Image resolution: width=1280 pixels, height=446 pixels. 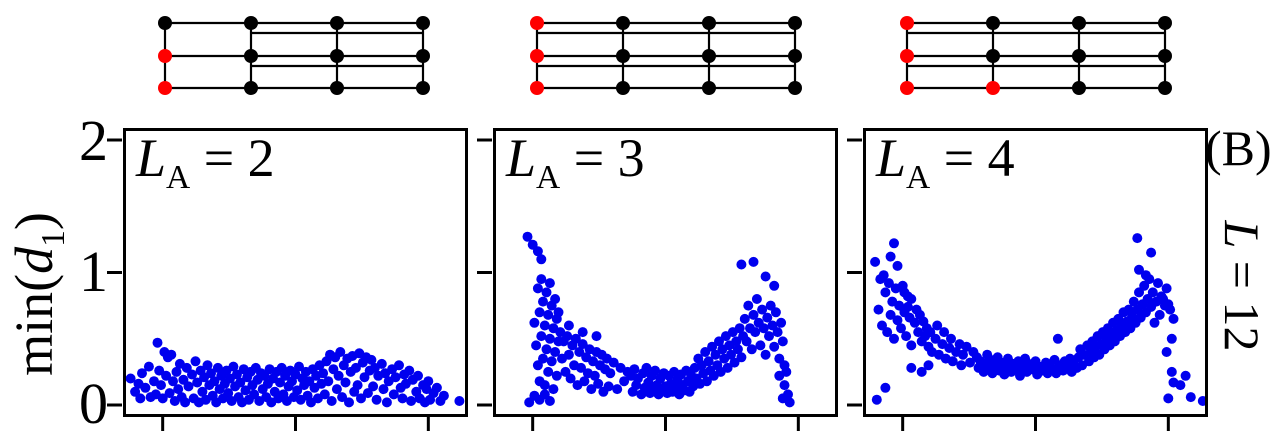 I want to click on lattice-LA2, so click(x=294, y=55).